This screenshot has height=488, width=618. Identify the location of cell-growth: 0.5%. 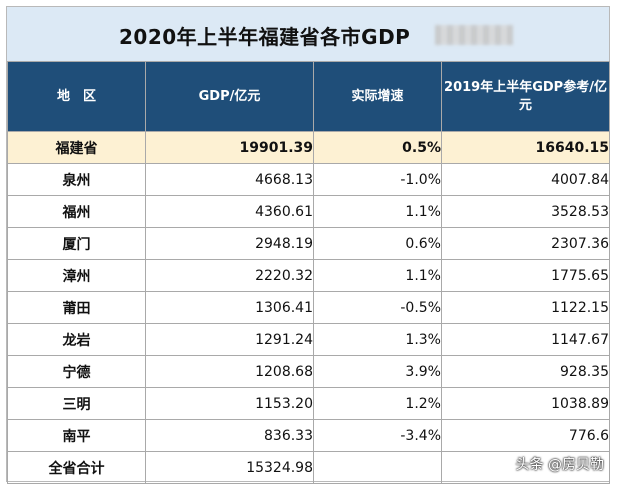
(377, 147).